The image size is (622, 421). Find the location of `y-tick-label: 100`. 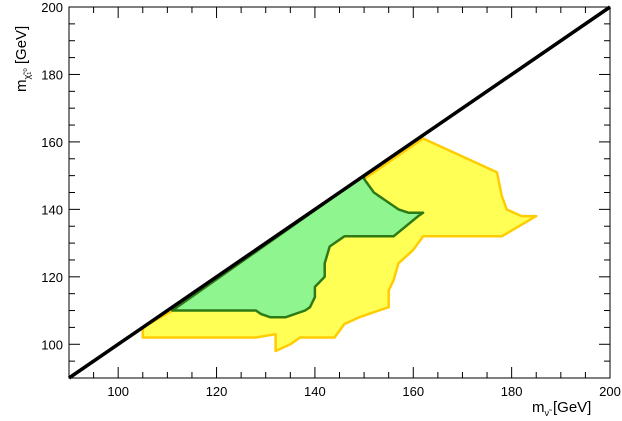

y-tick-label: 100 is located at coordinates (52, 344).